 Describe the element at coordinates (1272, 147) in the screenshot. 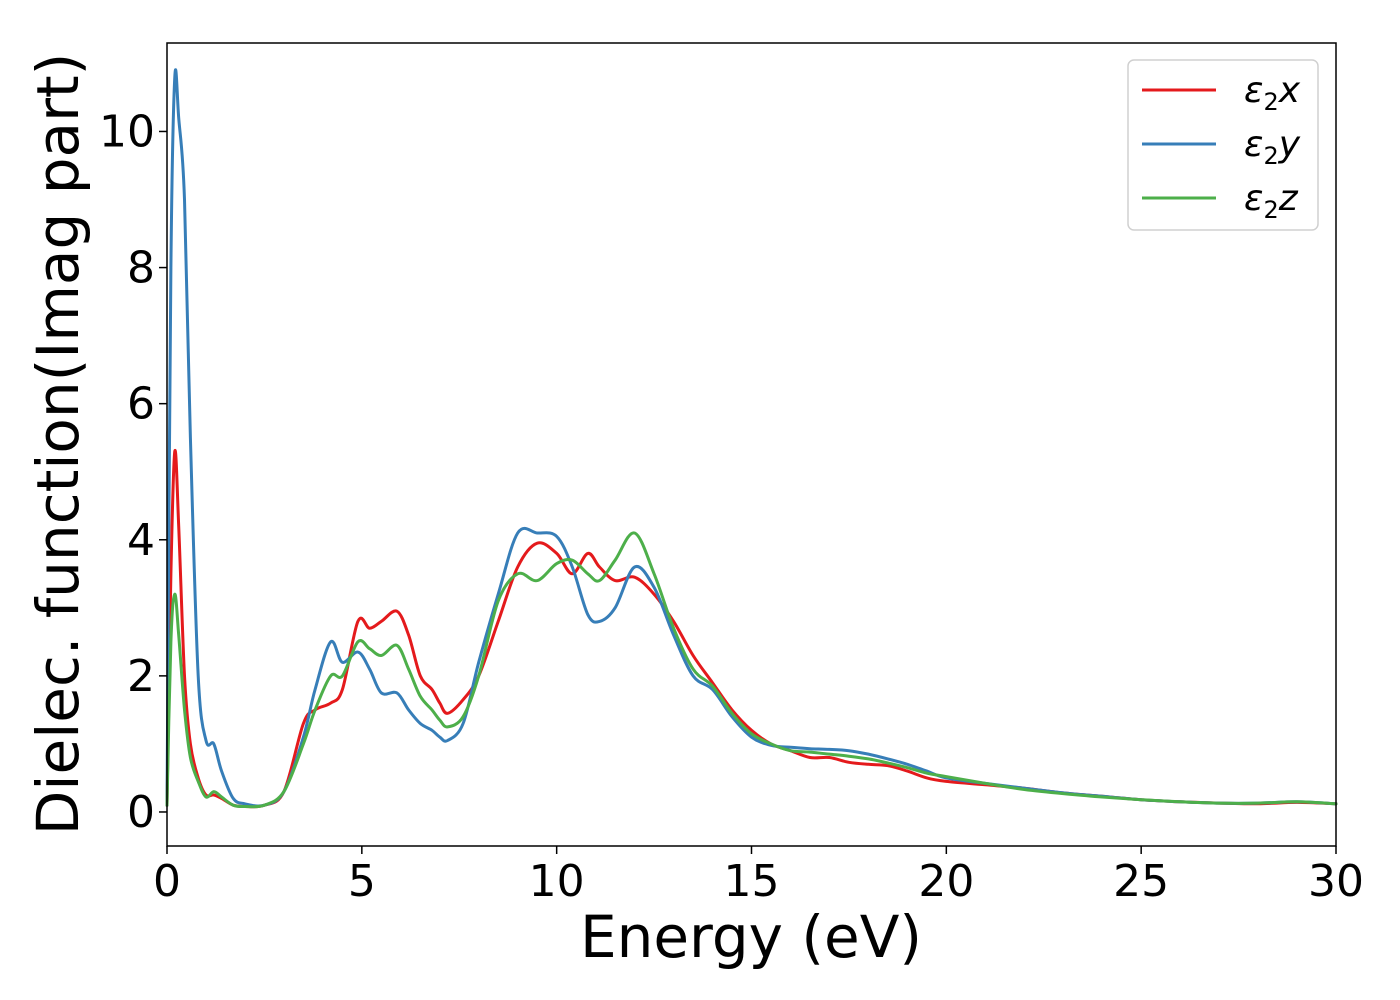

I see `legend-label-y: ε2y` at that location.